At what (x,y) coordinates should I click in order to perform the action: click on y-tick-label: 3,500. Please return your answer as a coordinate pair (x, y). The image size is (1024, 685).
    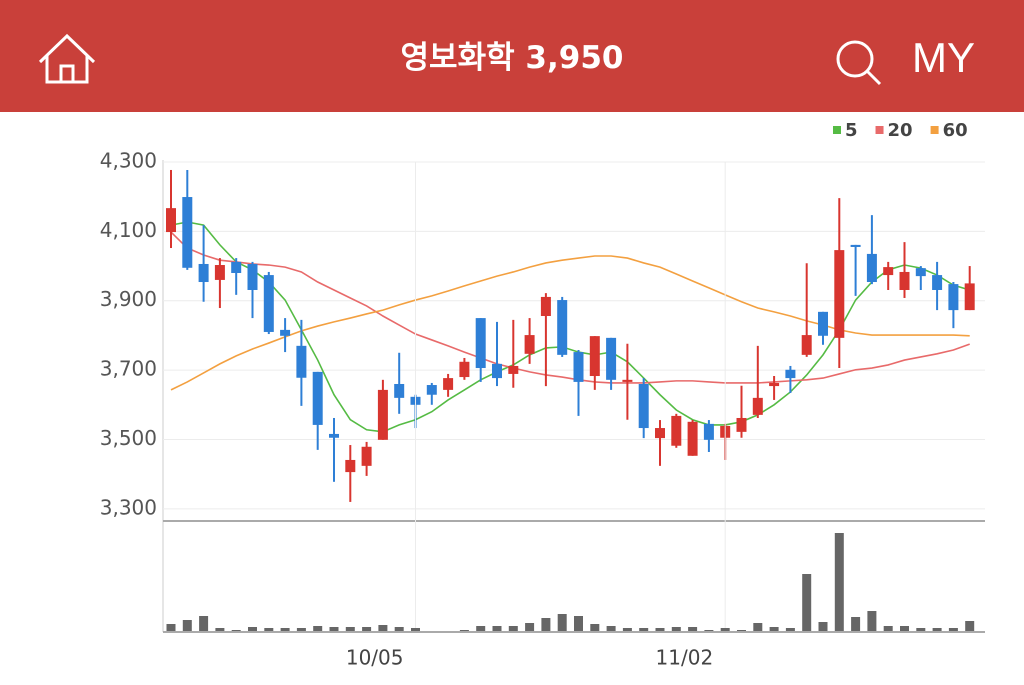
    Looking at the image, I should click on (128, 438).